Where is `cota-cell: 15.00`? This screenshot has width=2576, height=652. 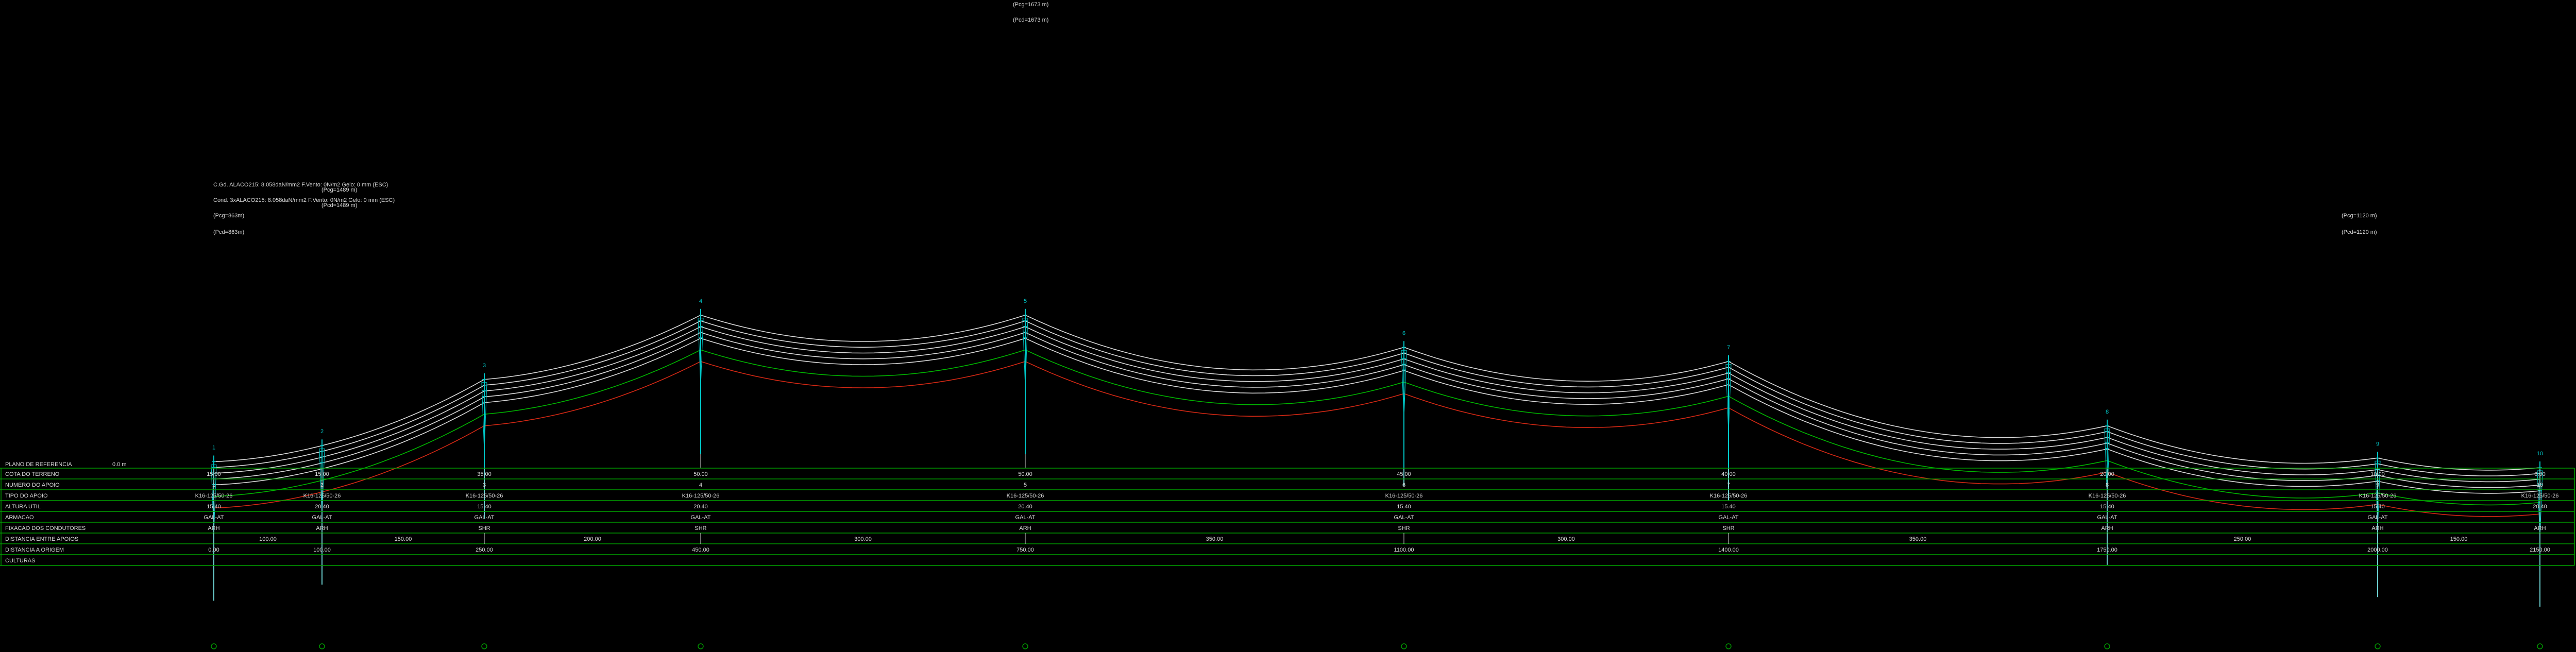
cota-cell: 15.00 is located at coordinates (214, 474).